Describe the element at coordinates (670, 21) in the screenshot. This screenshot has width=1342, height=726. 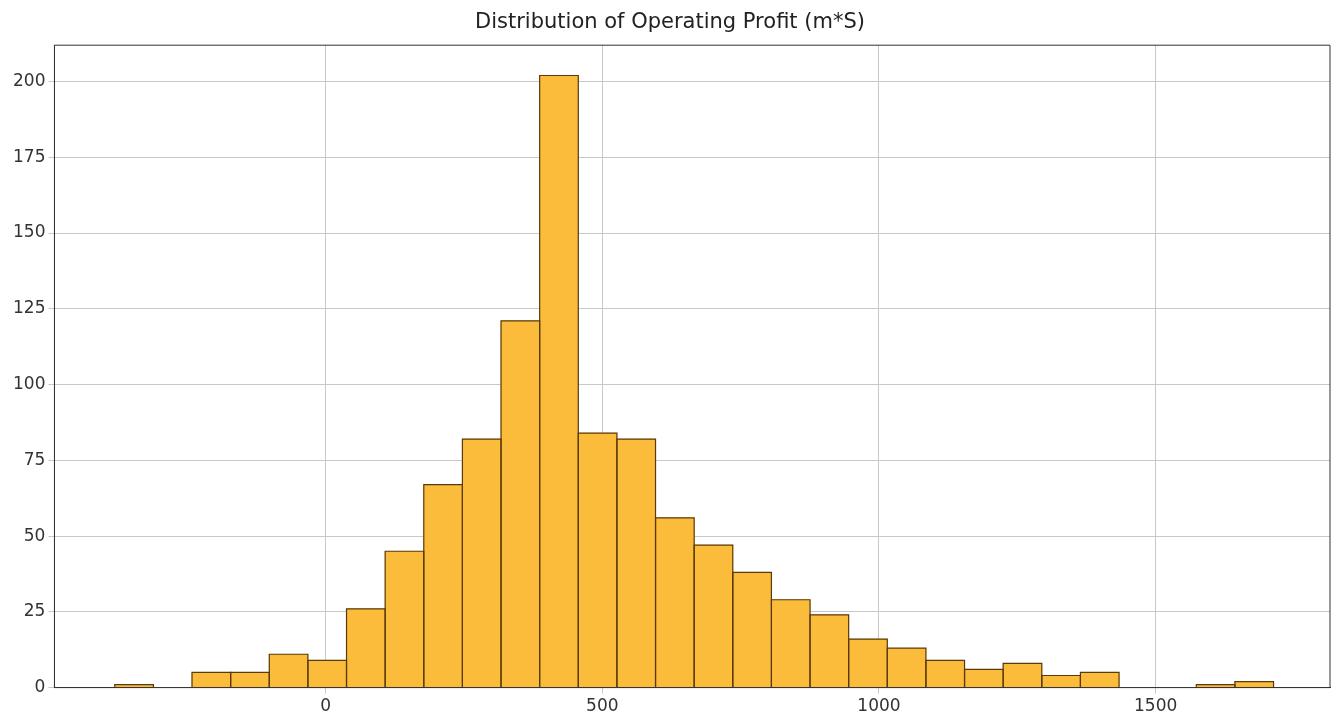
I see `chart-title: Distribution of Operating Profit (m*S)` at that location.